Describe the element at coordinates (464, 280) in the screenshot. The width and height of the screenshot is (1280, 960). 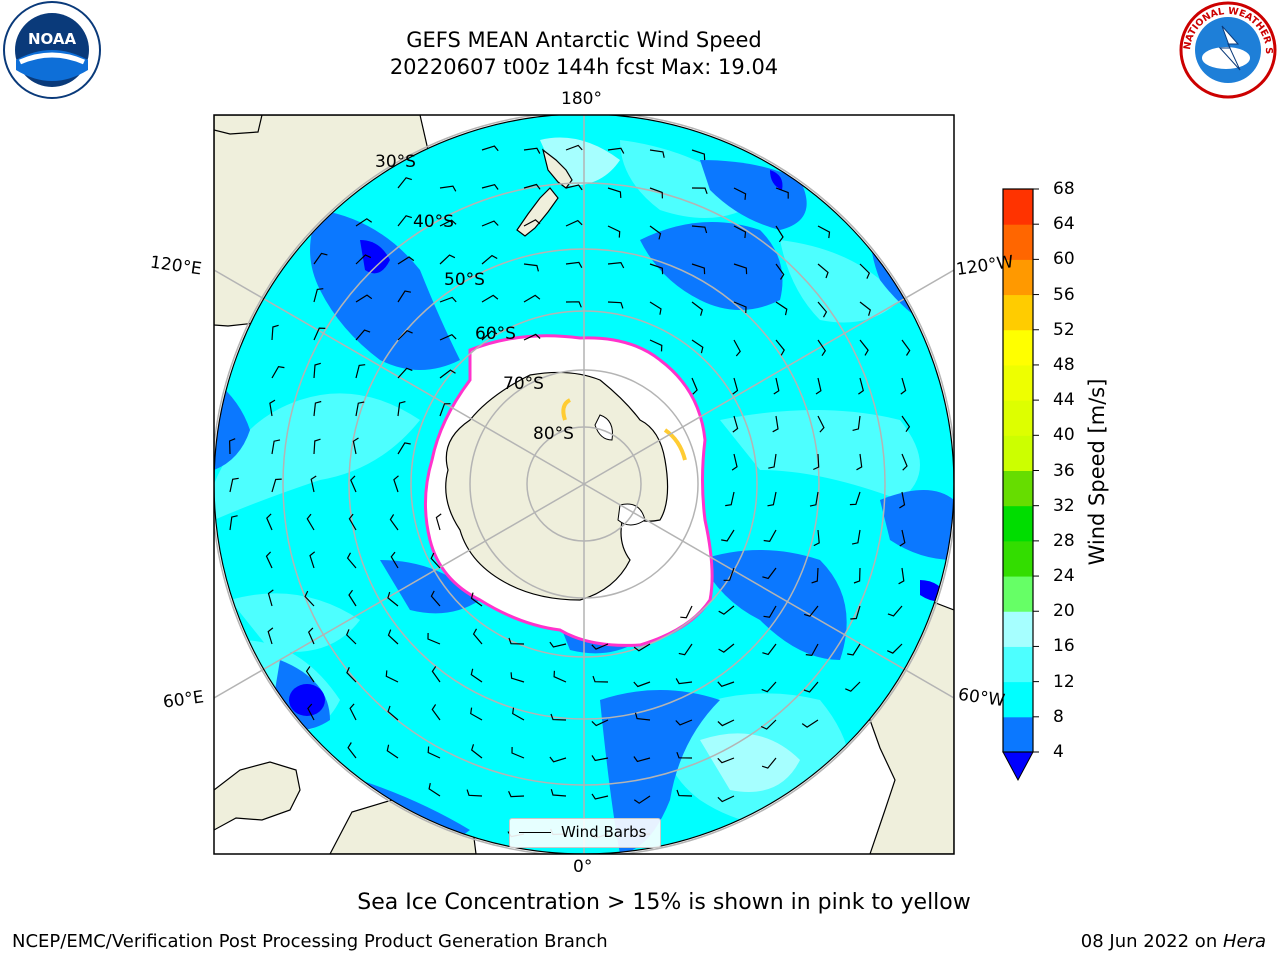
I see `lat-label-50s: 50°S` at that location.